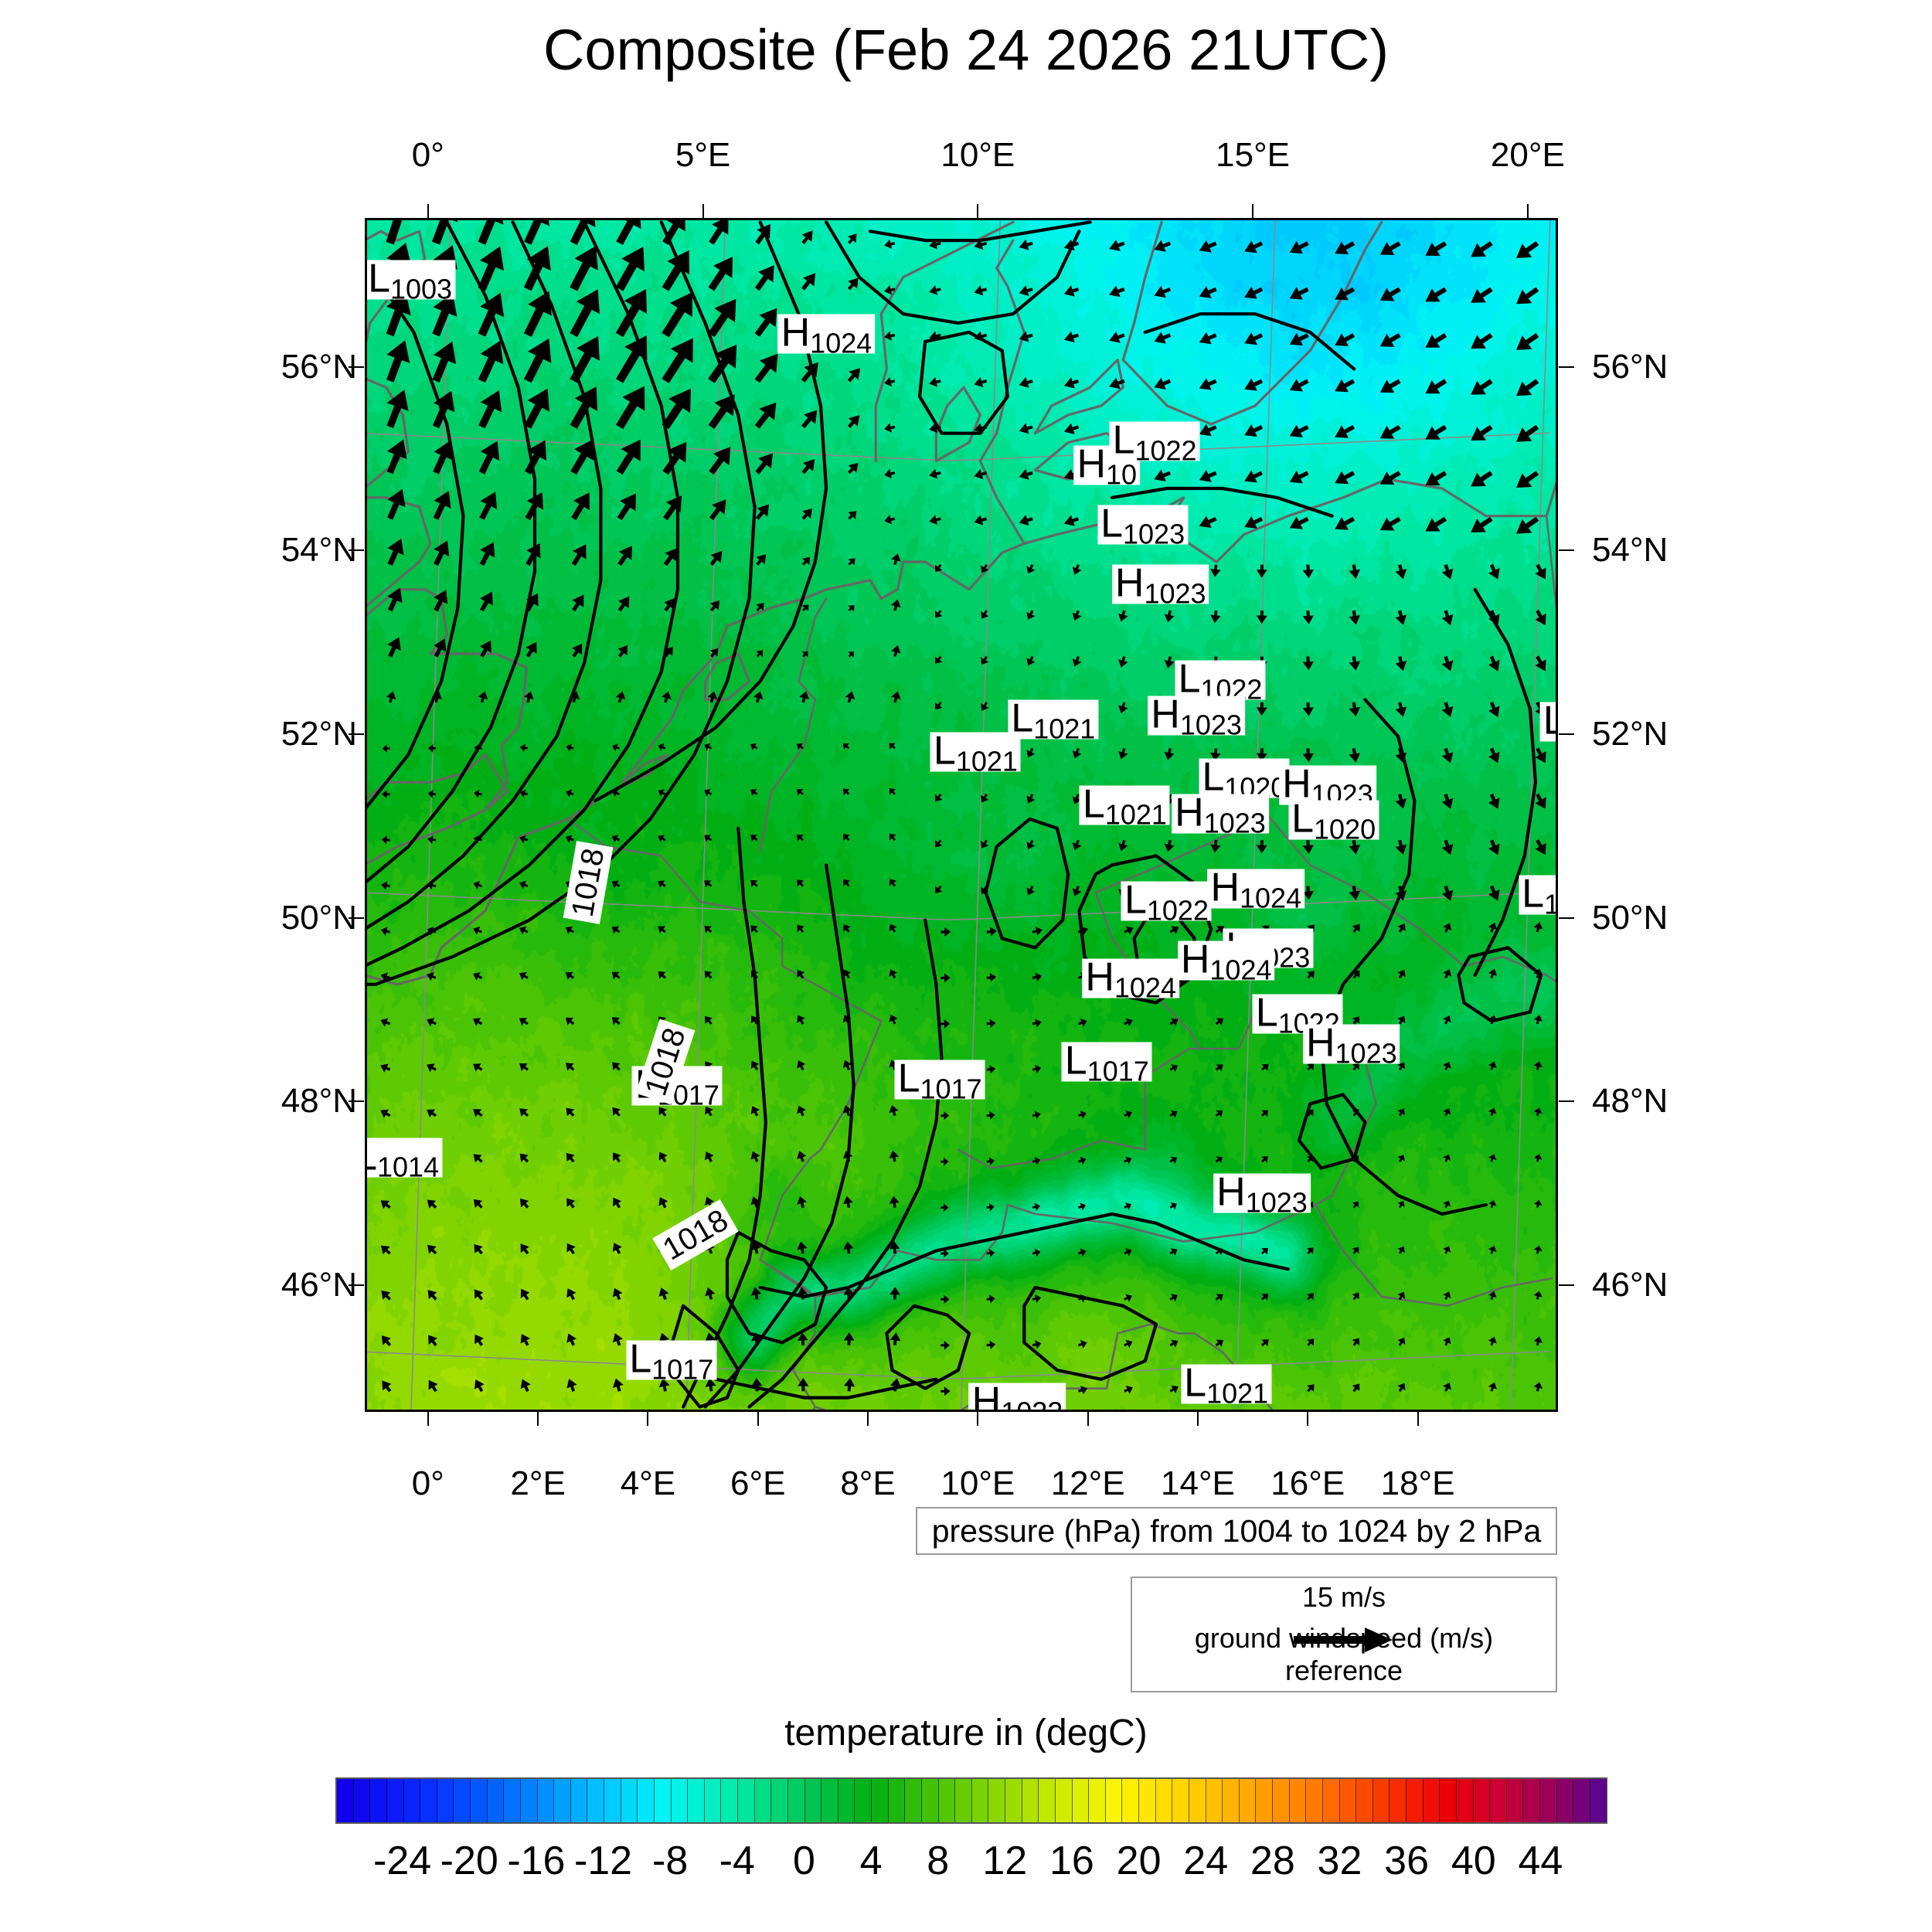 The height and width of the screenshot is (1932, 1932). Describe the element at coordinates (827, 335) in the screenshot. I see `high-pressure-marker: H1024` at that location.